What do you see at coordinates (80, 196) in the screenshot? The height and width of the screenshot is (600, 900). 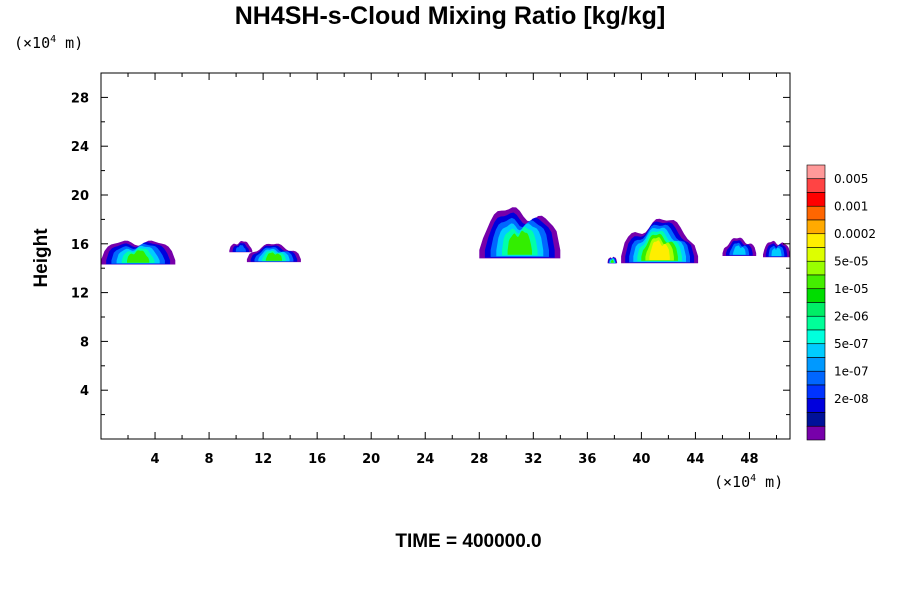 I see `y-tick-label: 20` at bounding box center [80, 196].